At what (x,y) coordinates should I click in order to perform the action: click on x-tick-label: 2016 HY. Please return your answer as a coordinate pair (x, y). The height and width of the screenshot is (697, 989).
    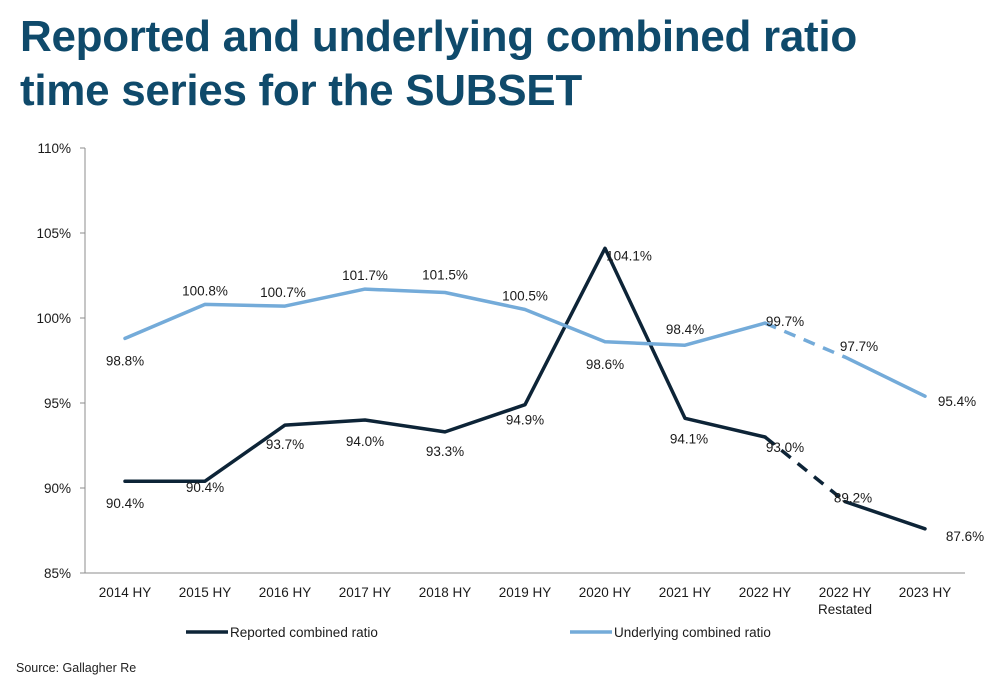
    Looking at the image, I should click on (285, 592).